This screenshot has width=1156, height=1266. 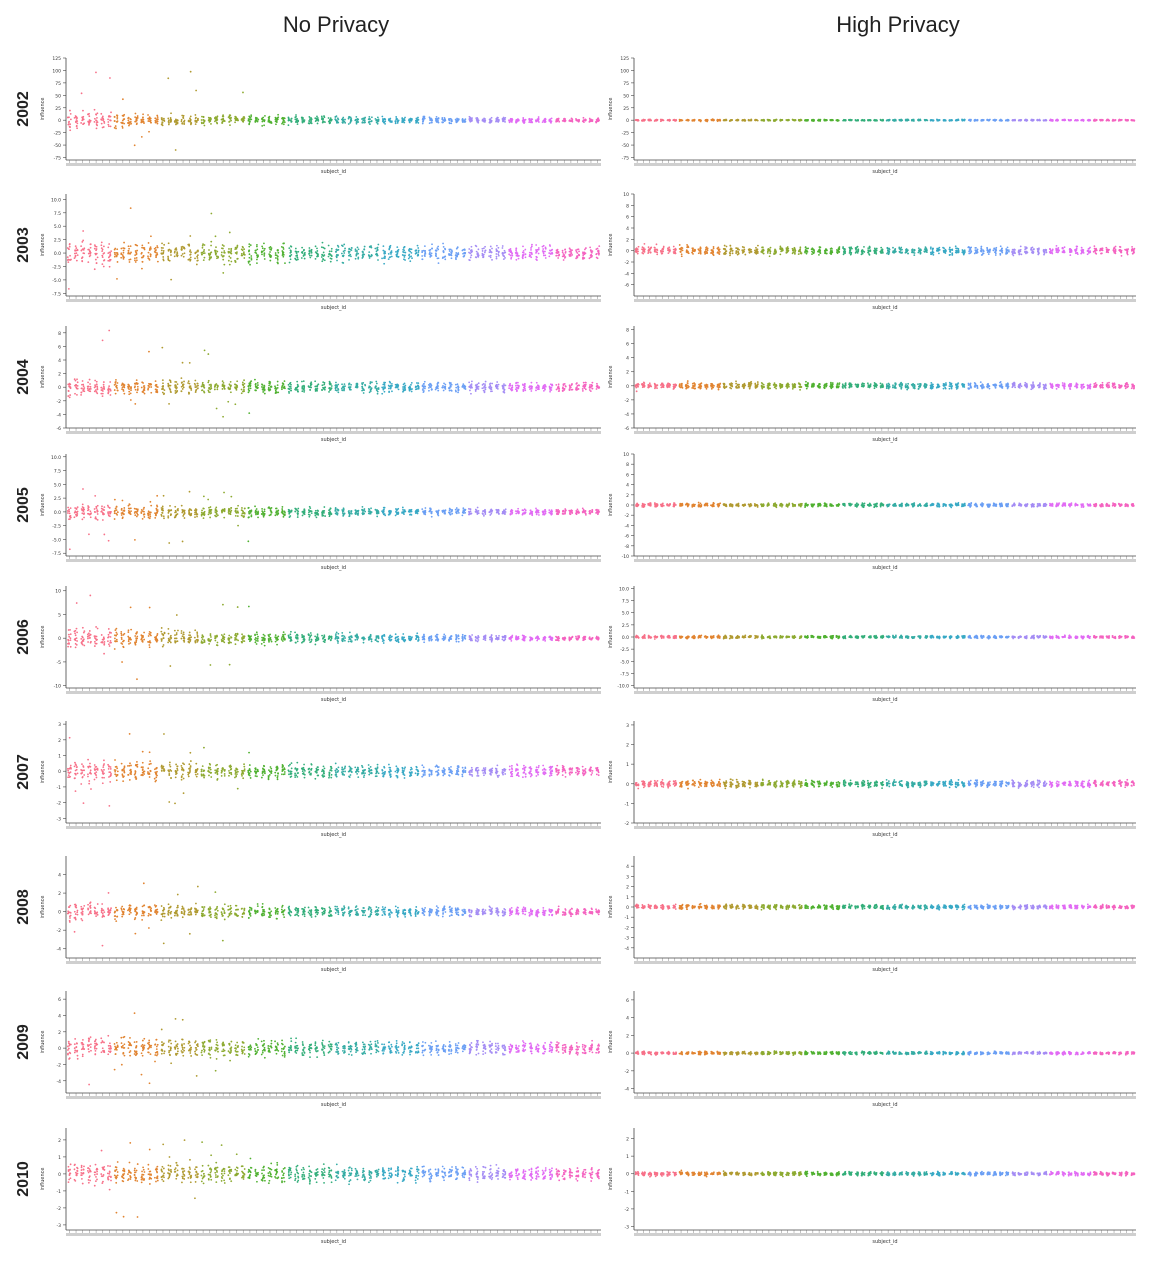 What do you see at coordinates (59, 375) in the screenshot?
I see `y-tick-label: 2` at bounding box center [59, 375].